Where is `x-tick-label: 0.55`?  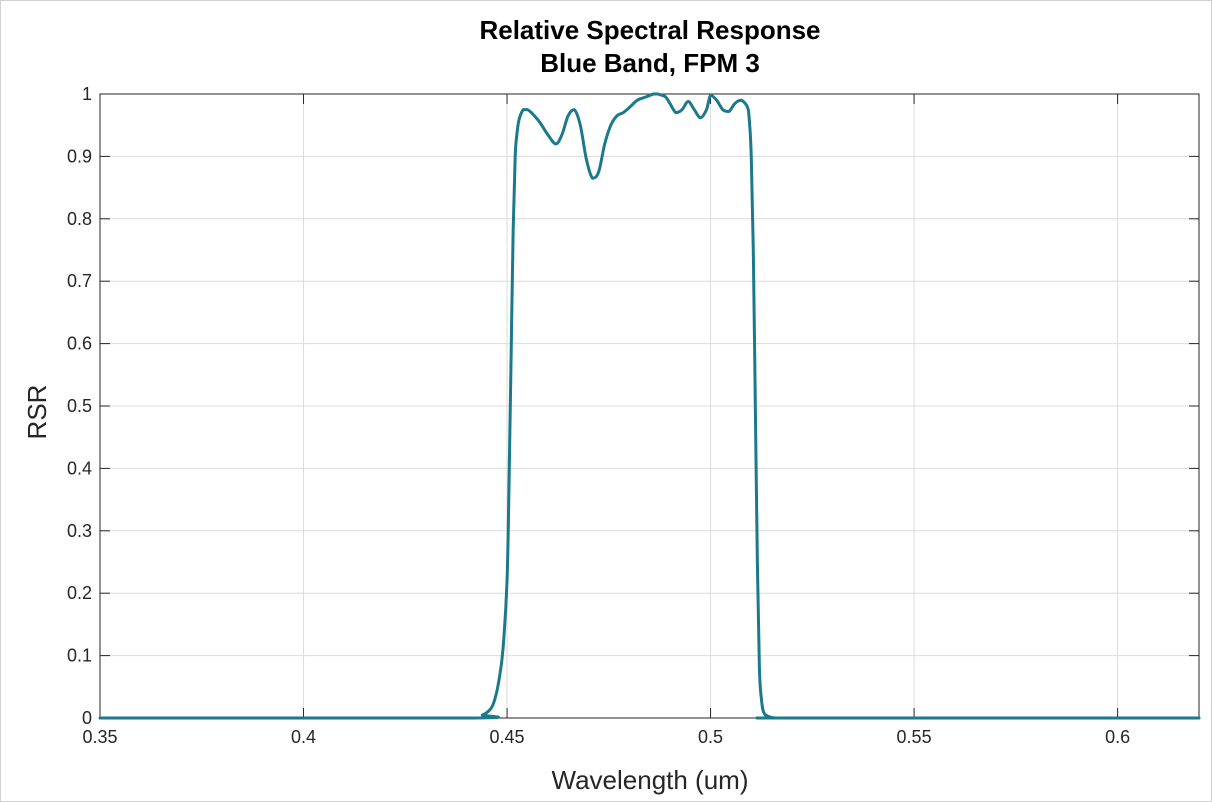 x-tick-label: 0.55 is located at coordinates (914, 737).